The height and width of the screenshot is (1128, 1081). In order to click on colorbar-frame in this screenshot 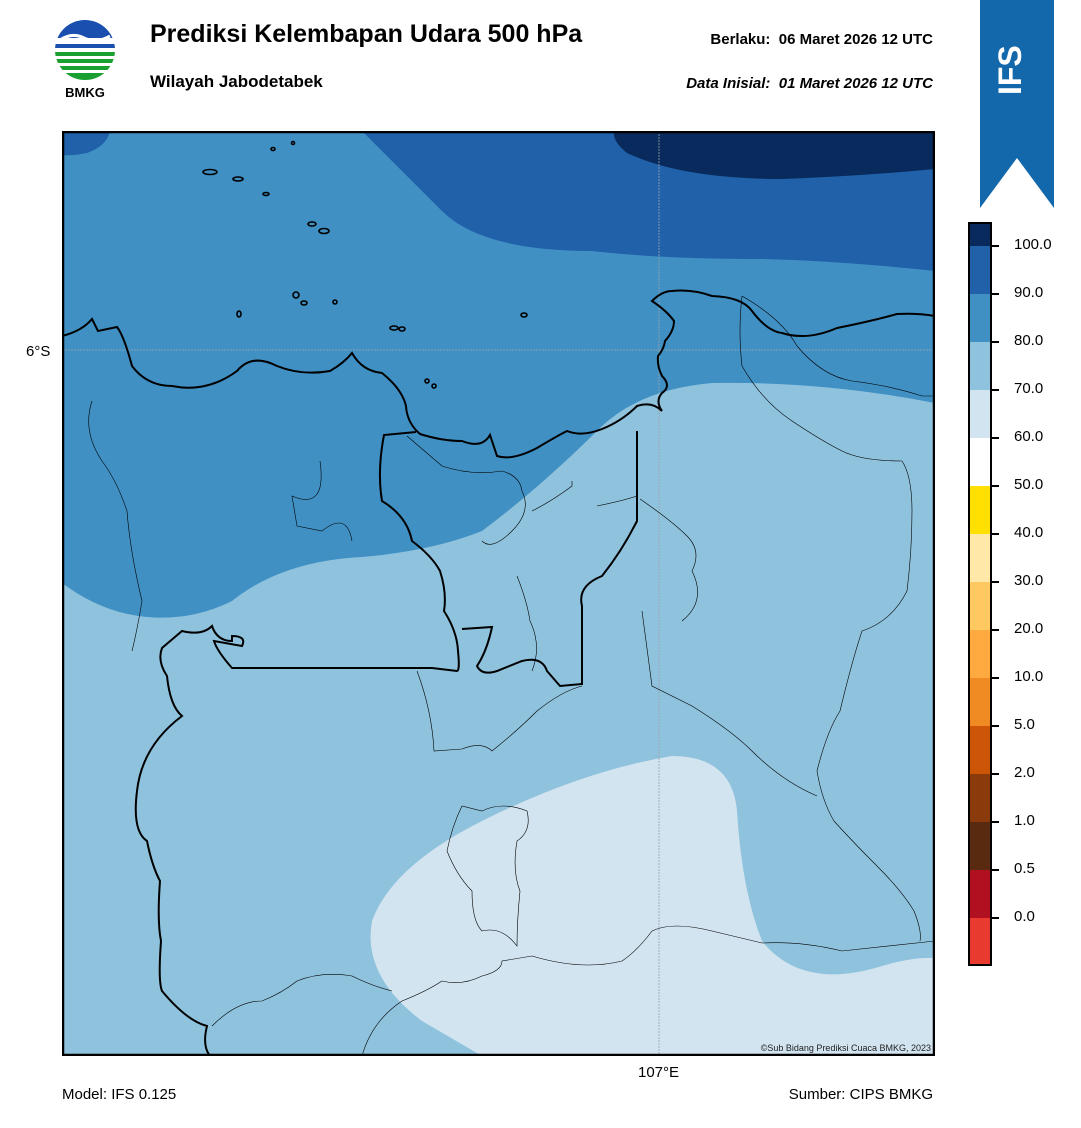, I will do `click(980, 594)`.